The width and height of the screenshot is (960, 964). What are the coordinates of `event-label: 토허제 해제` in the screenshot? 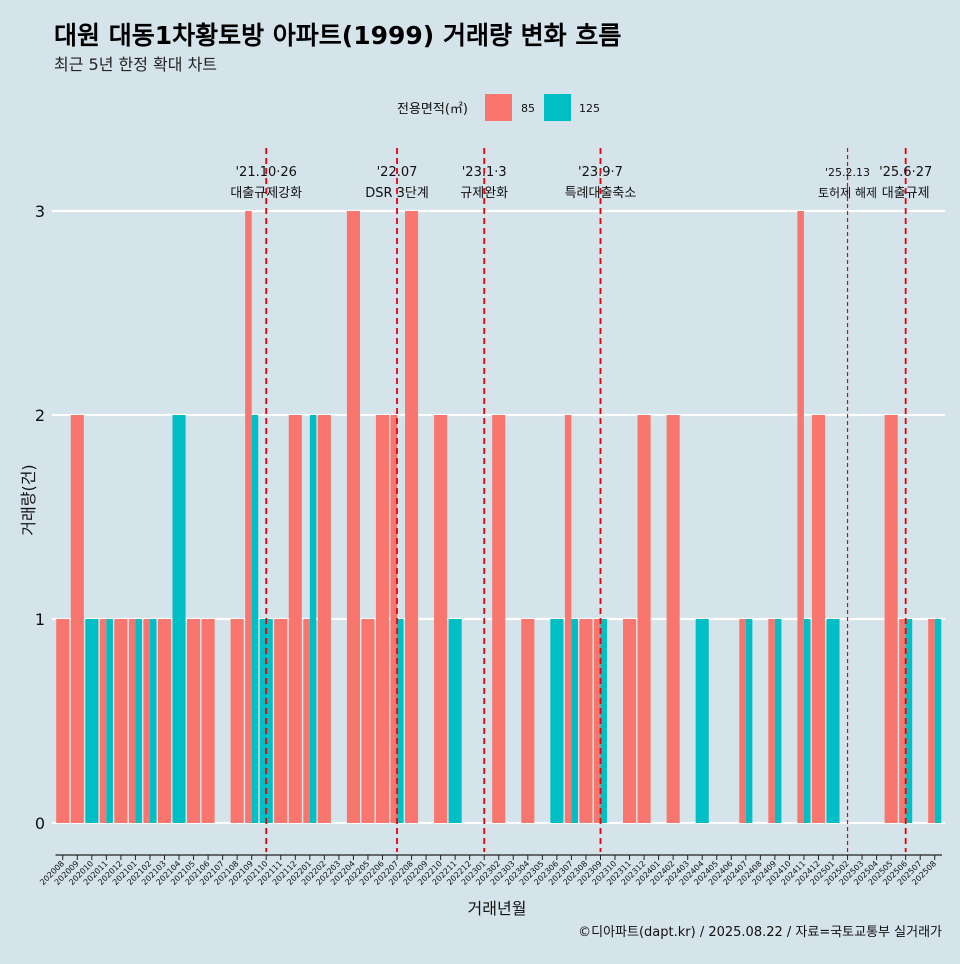 It's located at (847, 193).